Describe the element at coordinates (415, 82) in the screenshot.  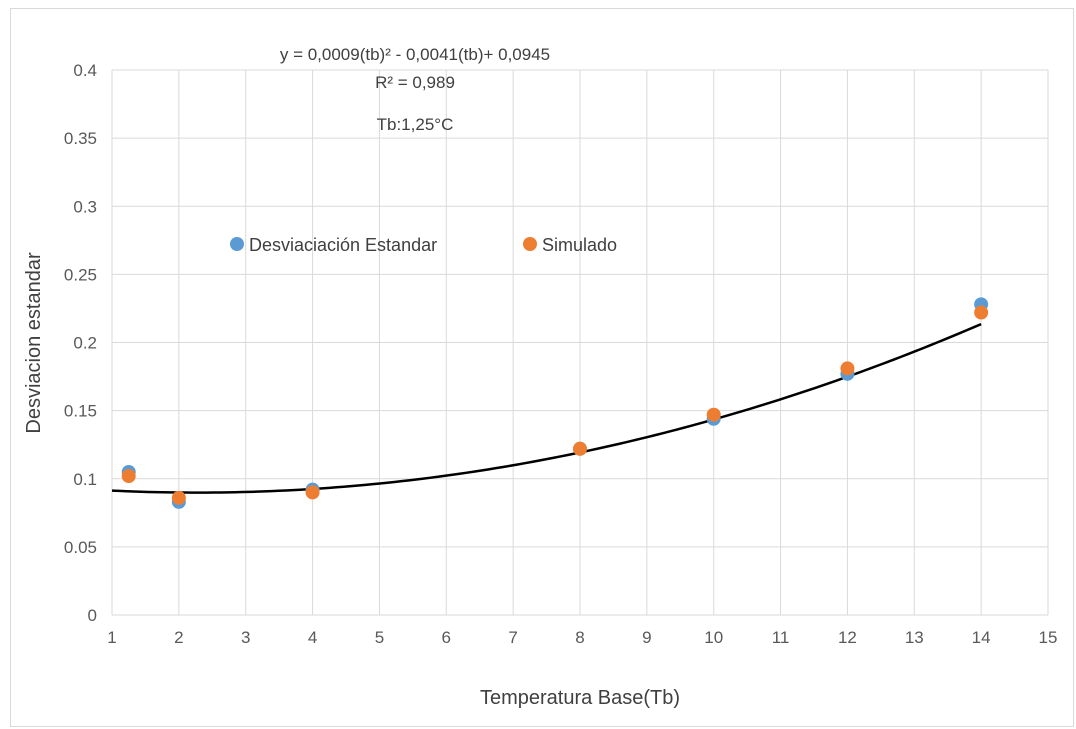
I see `r-squared-annotation: R² = 0,989` at that location.